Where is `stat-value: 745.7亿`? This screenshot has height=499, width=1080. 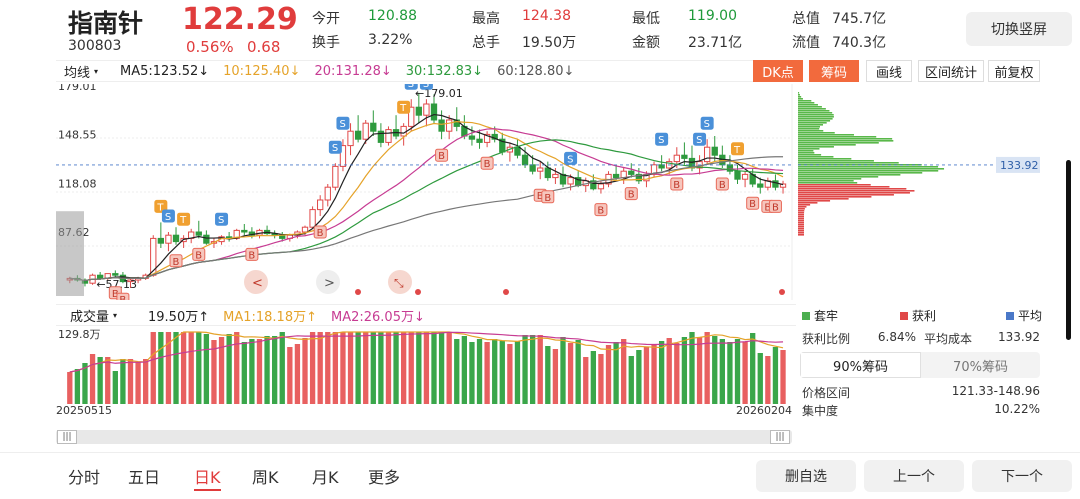 stat-value: 745.7亿 is located at coordinates (859, 19).